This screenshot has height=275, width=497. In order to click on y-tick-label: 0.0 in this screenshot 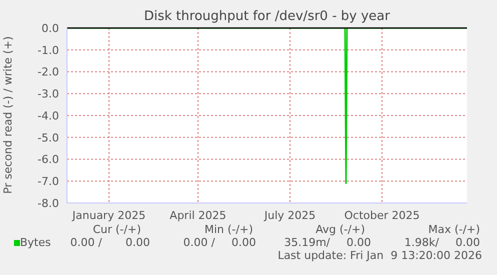, I will do `click(50, 28)`.